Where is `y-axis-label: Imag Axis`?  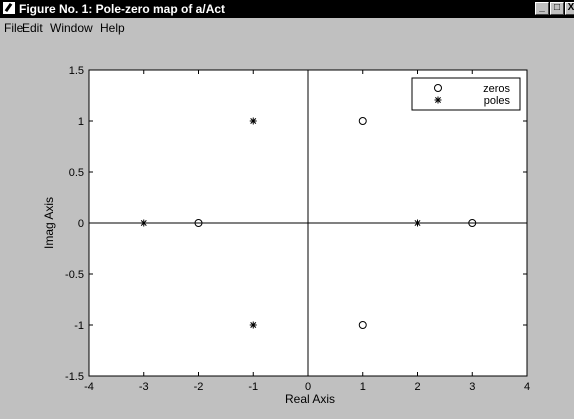
y-axis-label: Imag Axis is located at coordinates (49, 223).